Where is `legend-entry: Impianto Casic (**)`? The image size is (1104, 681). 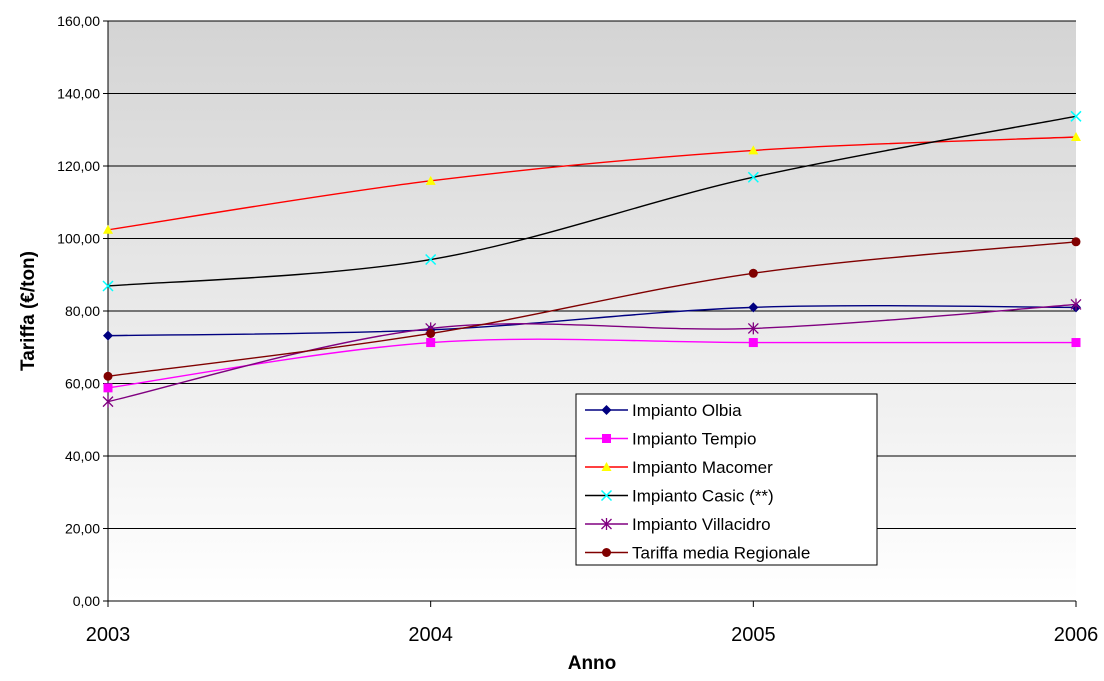 legend-entry: Impianto Casic (**) is located at coordinates (679, 496).